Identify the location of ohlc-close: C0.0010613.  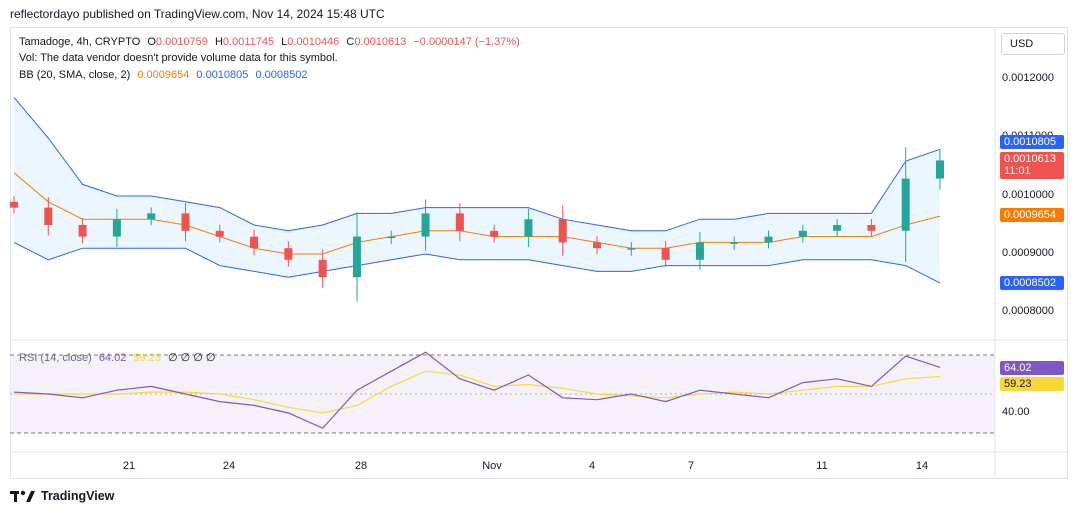
(376, 42).